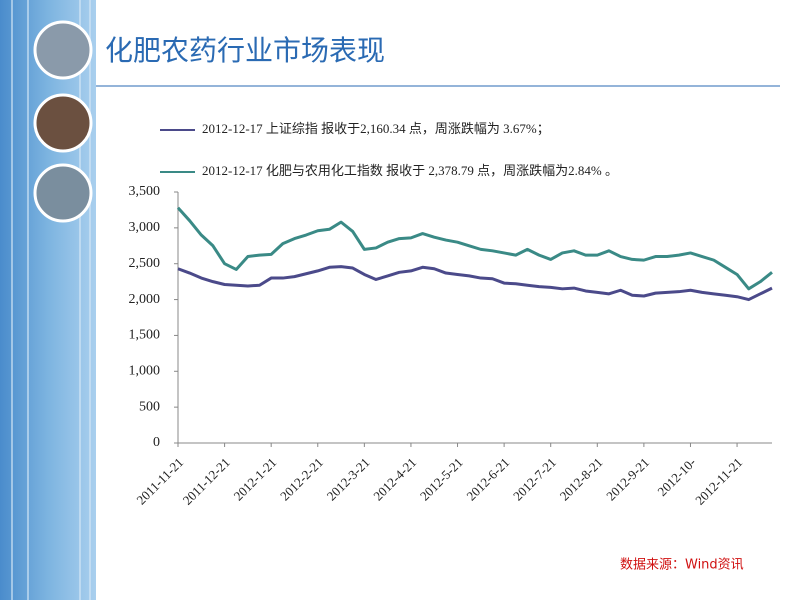 The width and height of the screenshot is (800, 600). What do you see at coordinates (145, 371) in the screenshot?
I see `y-tick-label: 1,000` at bounding box center [145, 371].